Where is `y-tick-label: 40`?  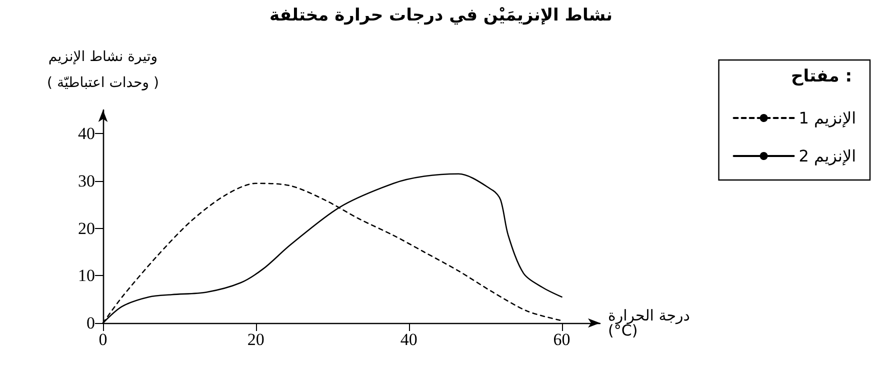
y-tick-label: 40 is located at coordinates (86, 134).